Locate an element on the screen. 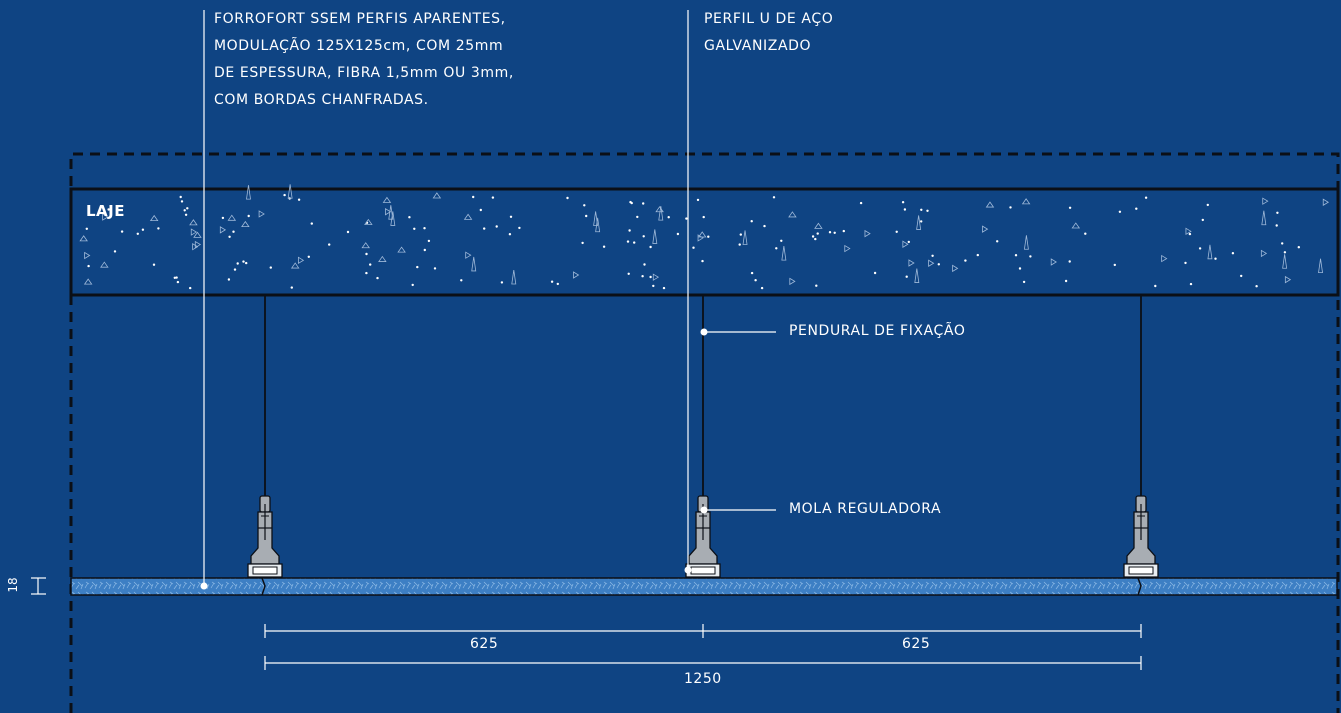 The width and height of the screenshot is (1341, 713). callout-spring-leader is located at coordinates (738, 510).